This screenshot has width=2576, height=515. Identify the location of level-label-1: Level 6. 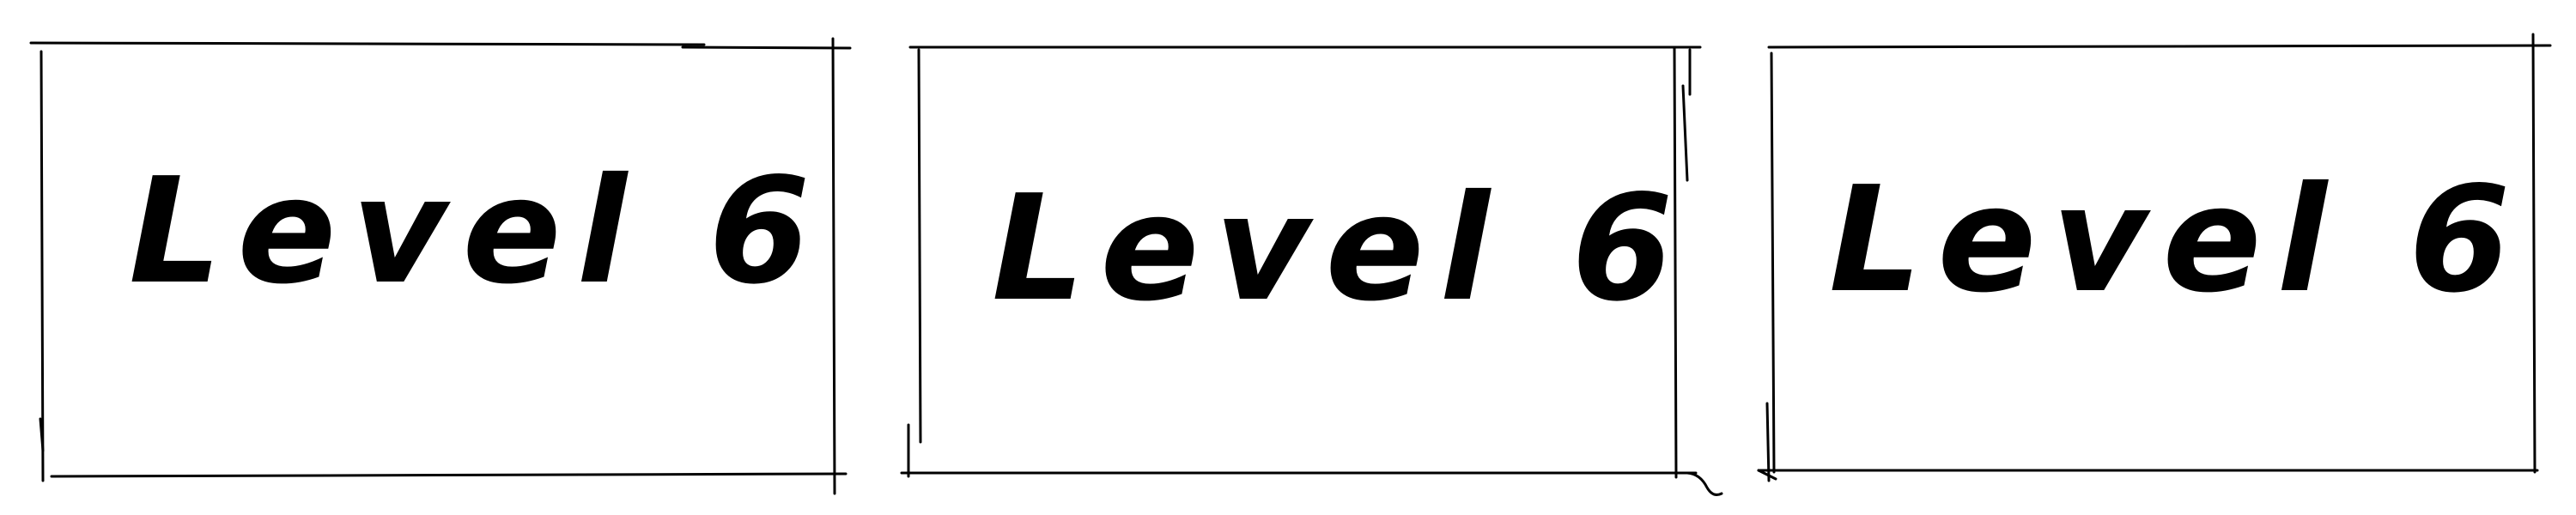
(477, 232).